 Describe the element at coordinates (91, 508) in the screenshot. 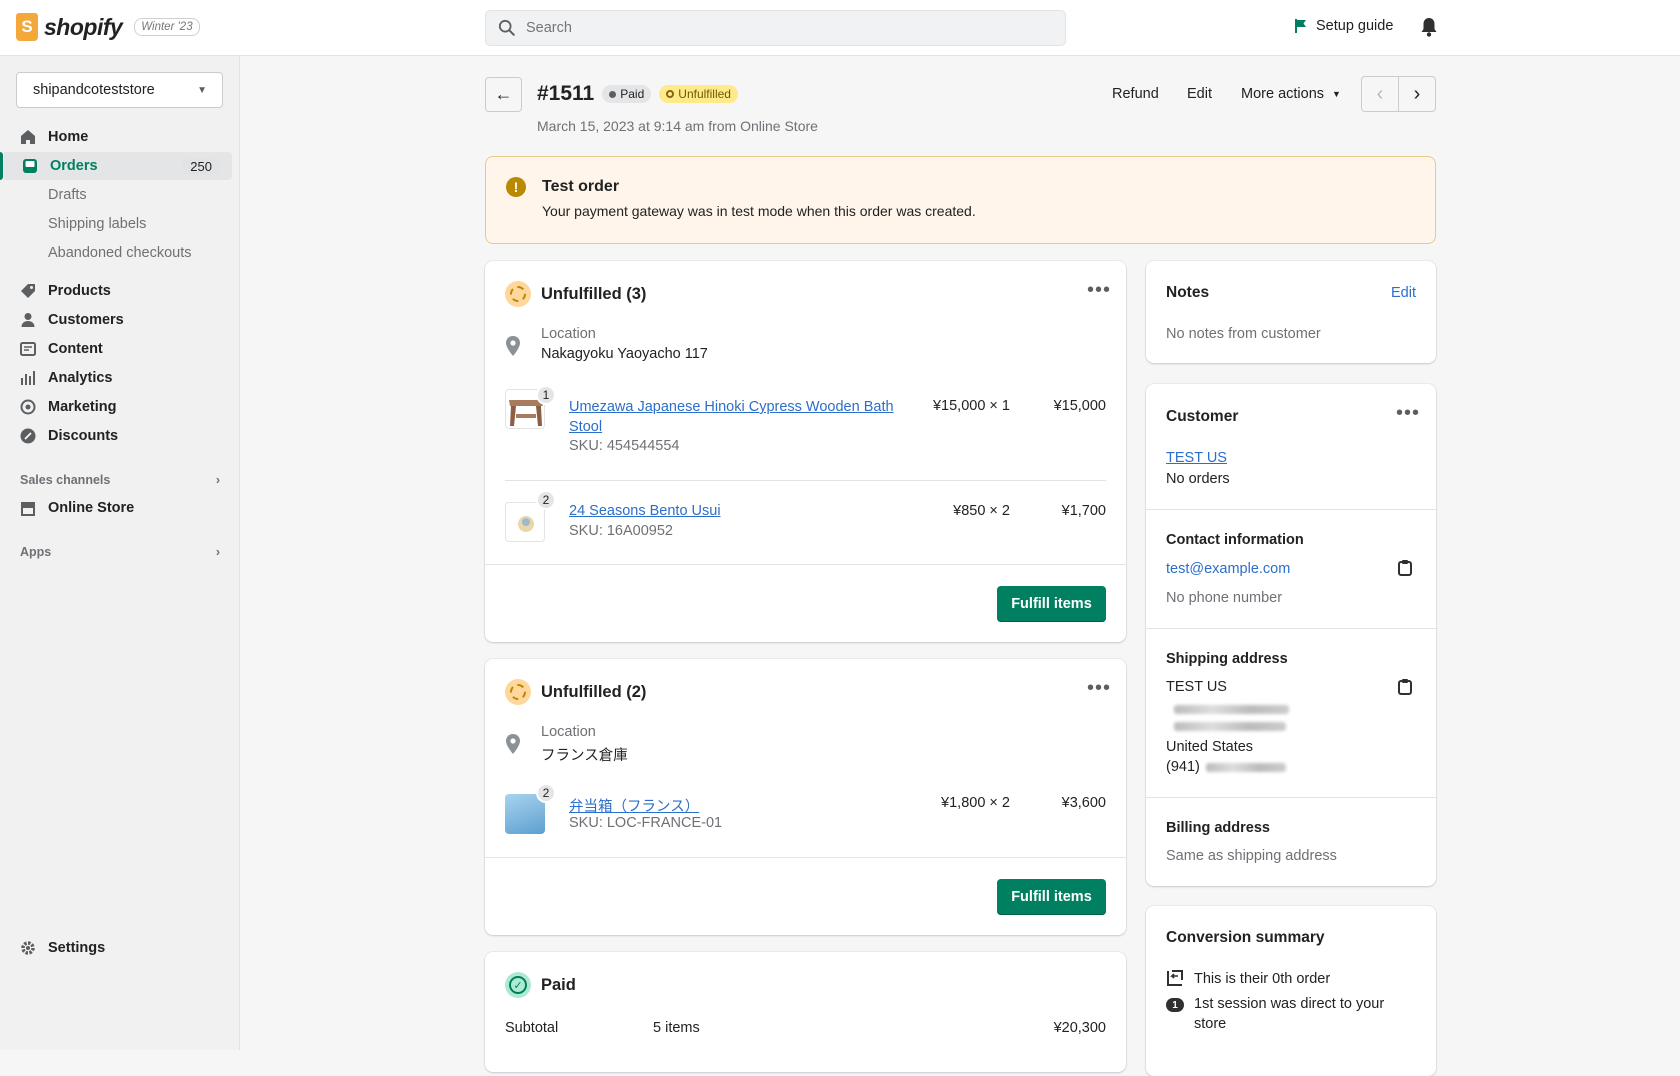

I see `sidebar-item-label: Online Store` at that location.